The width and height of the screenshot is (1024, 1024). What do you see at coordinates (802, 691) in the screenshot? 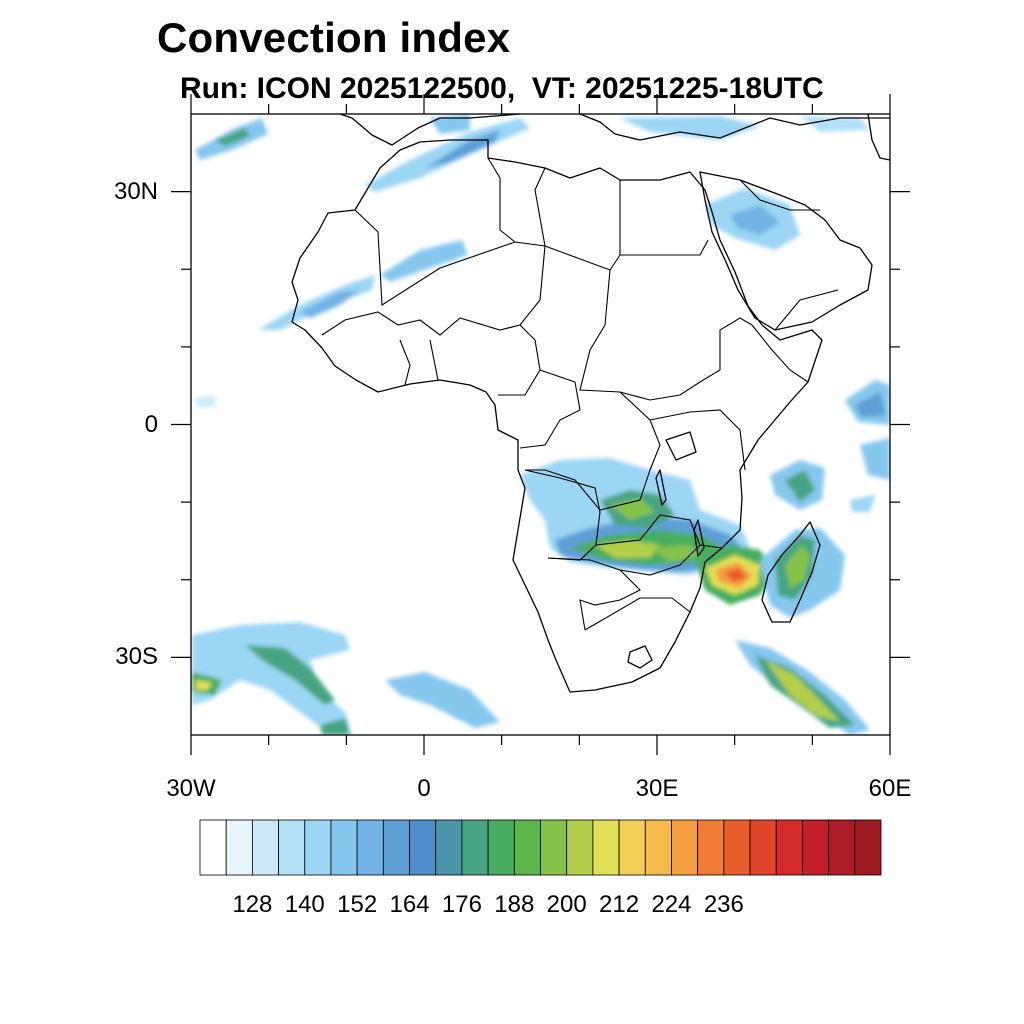
I see `field-sw-indian-ocean` at bounding box center [802, 691].